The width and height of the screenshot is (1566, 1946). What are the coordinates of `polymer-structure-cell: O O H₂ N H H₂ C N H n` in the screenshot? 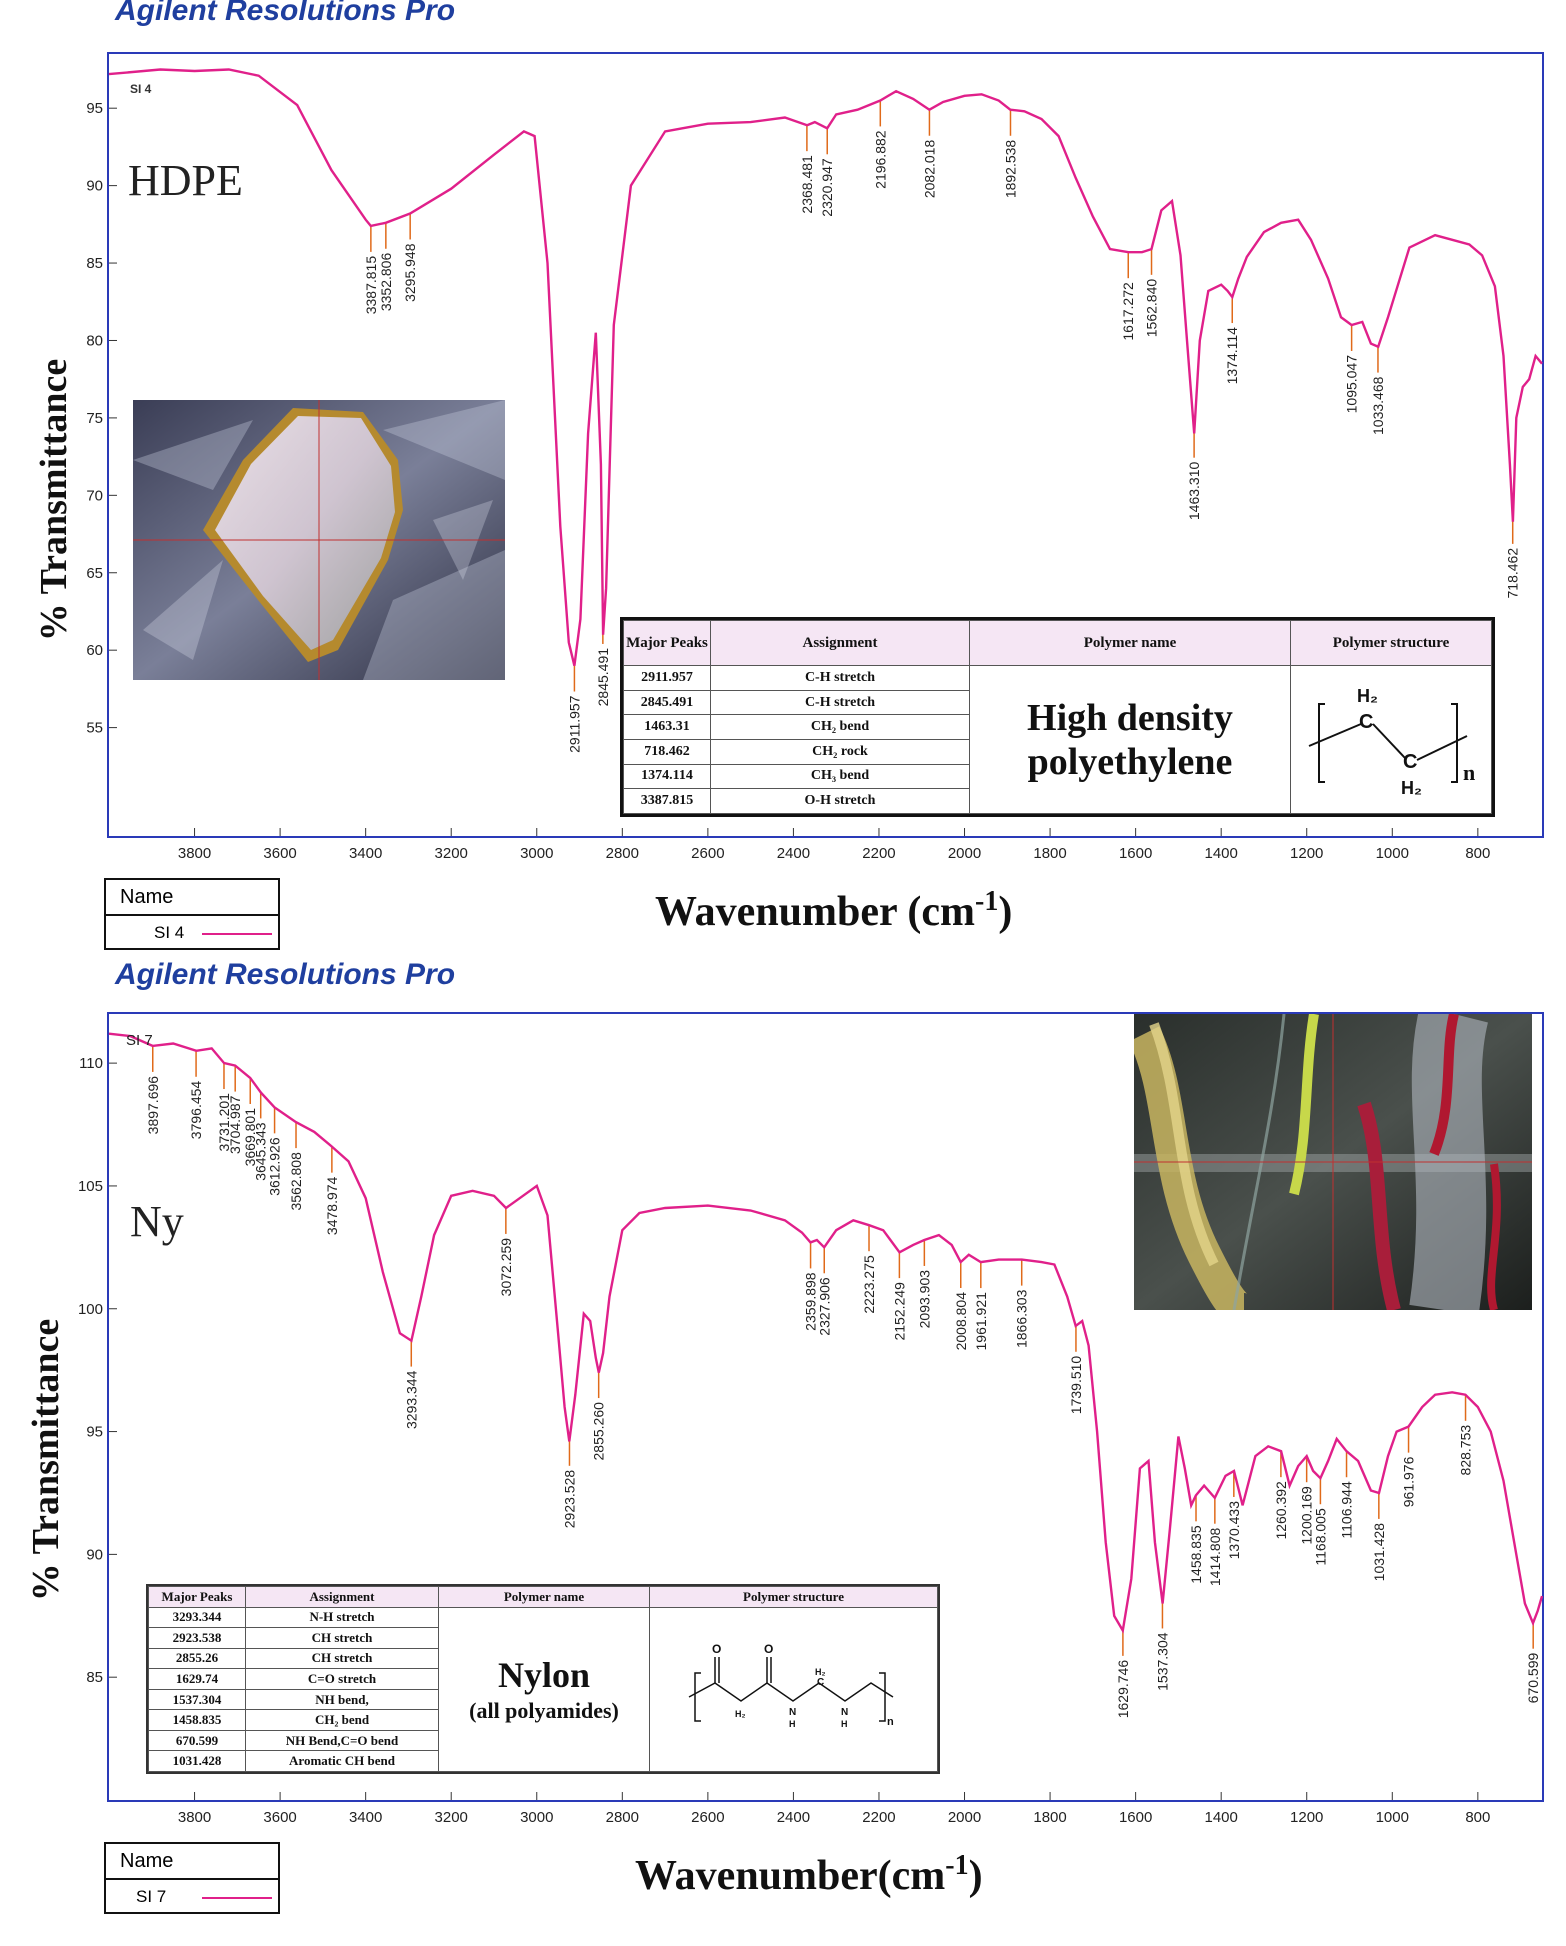 It's located at (793, 1689).